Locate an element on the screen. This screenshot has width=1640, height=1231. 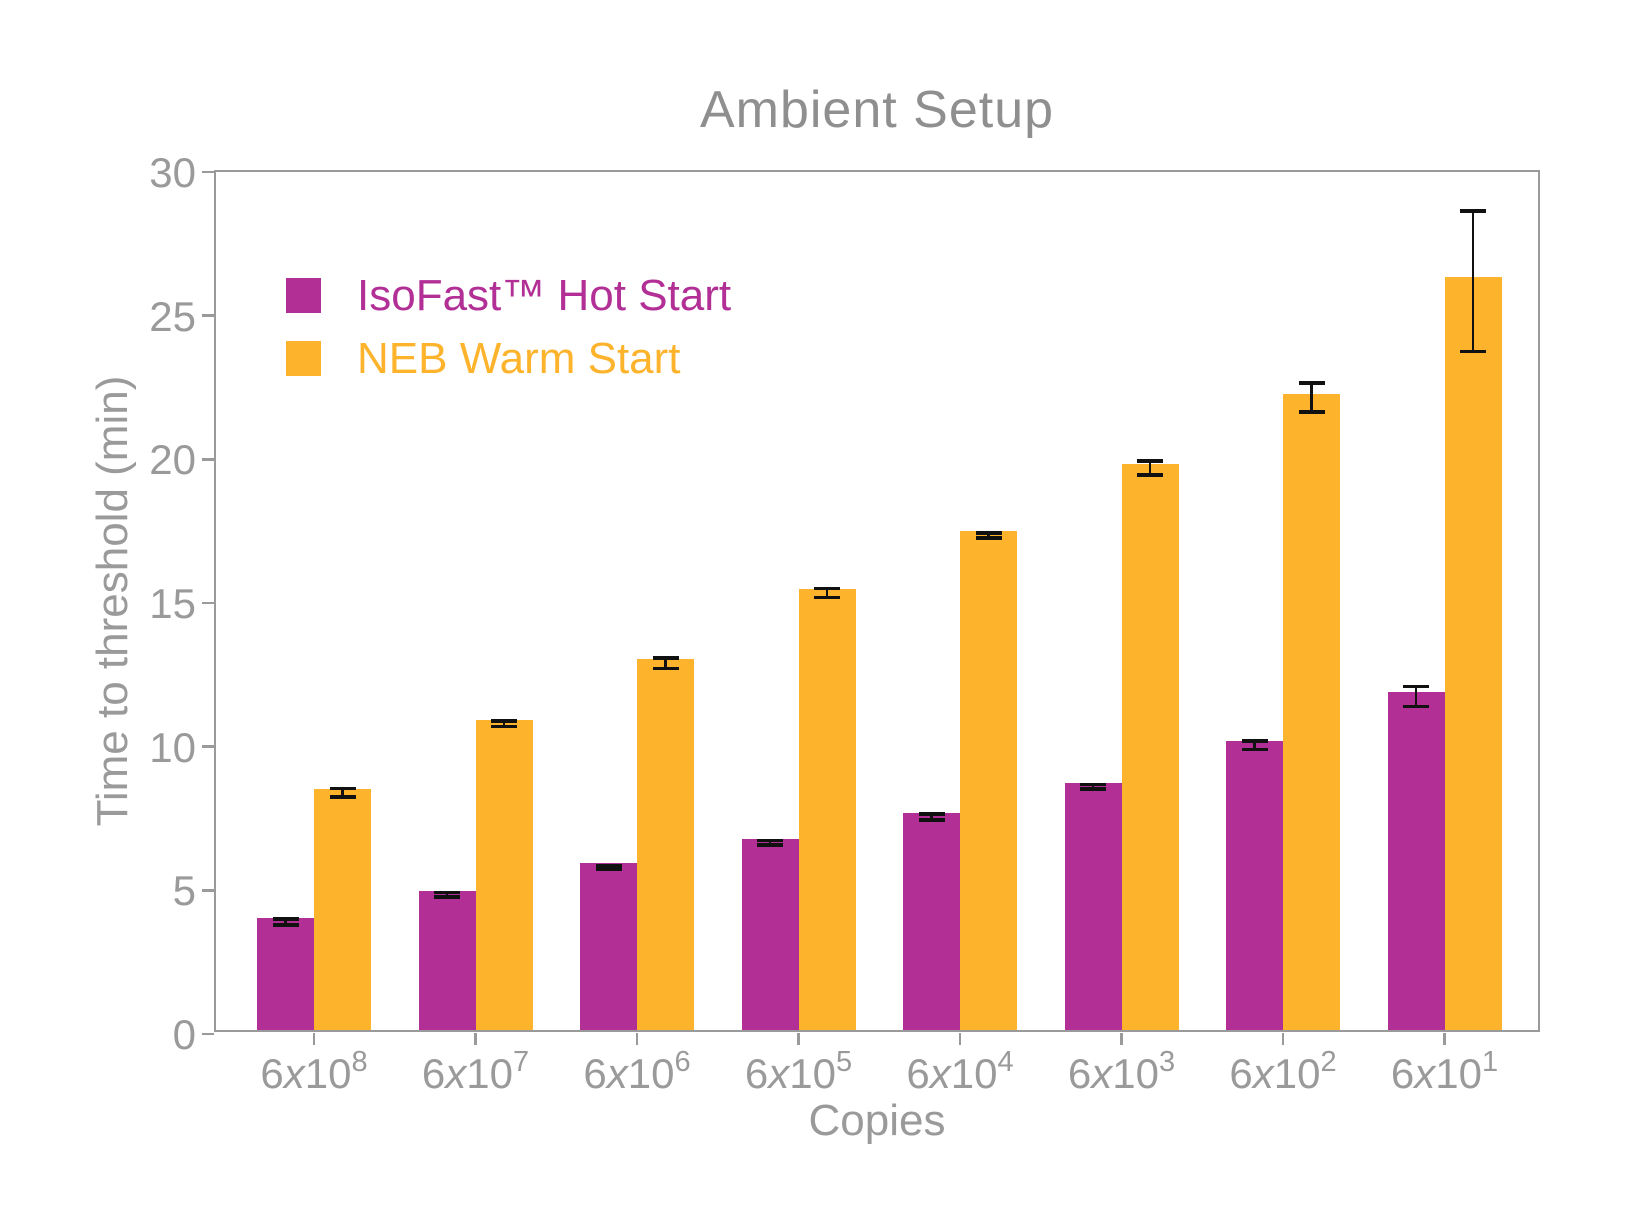
errorbar-neb-6x10^1-line is located at coordinates (1473, 281).